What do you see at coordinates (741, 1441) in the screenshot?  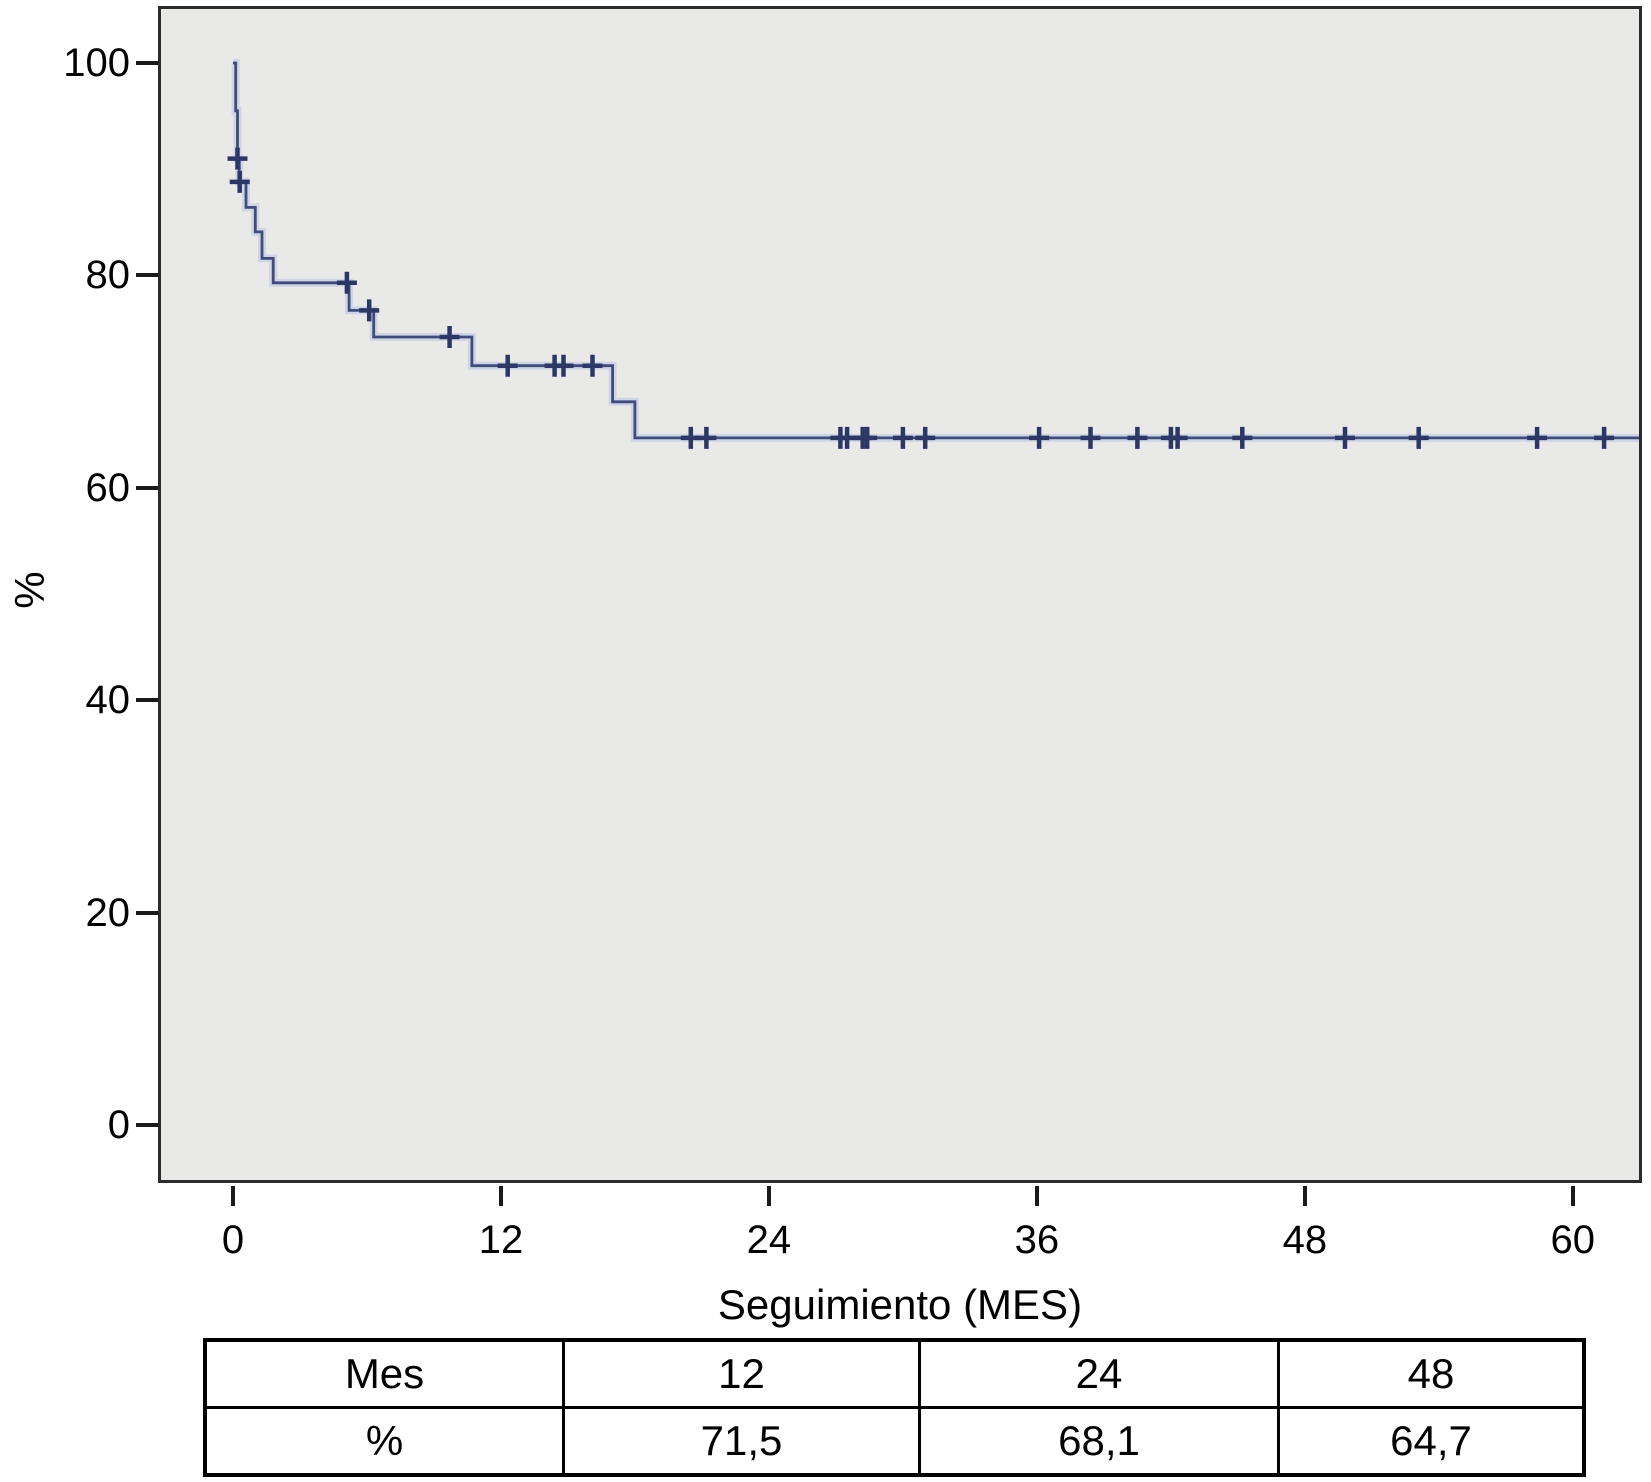 I see `table-cell-percent-12: 71,5` at bounding box center [741, 1441].